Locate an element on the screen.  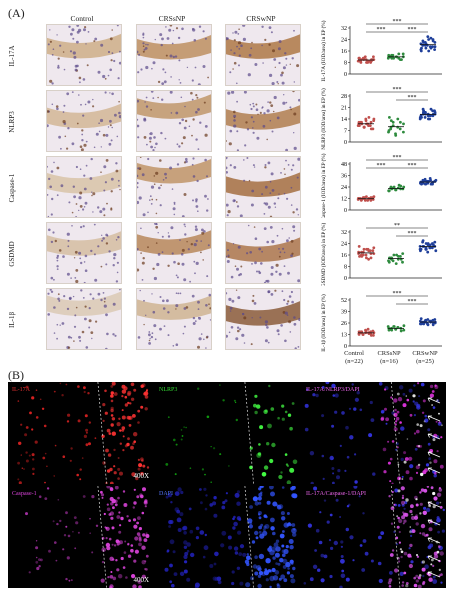
fluor-merge1-label: IL-17A/NLRP3/DAPI is located at coordinates (333, 390).